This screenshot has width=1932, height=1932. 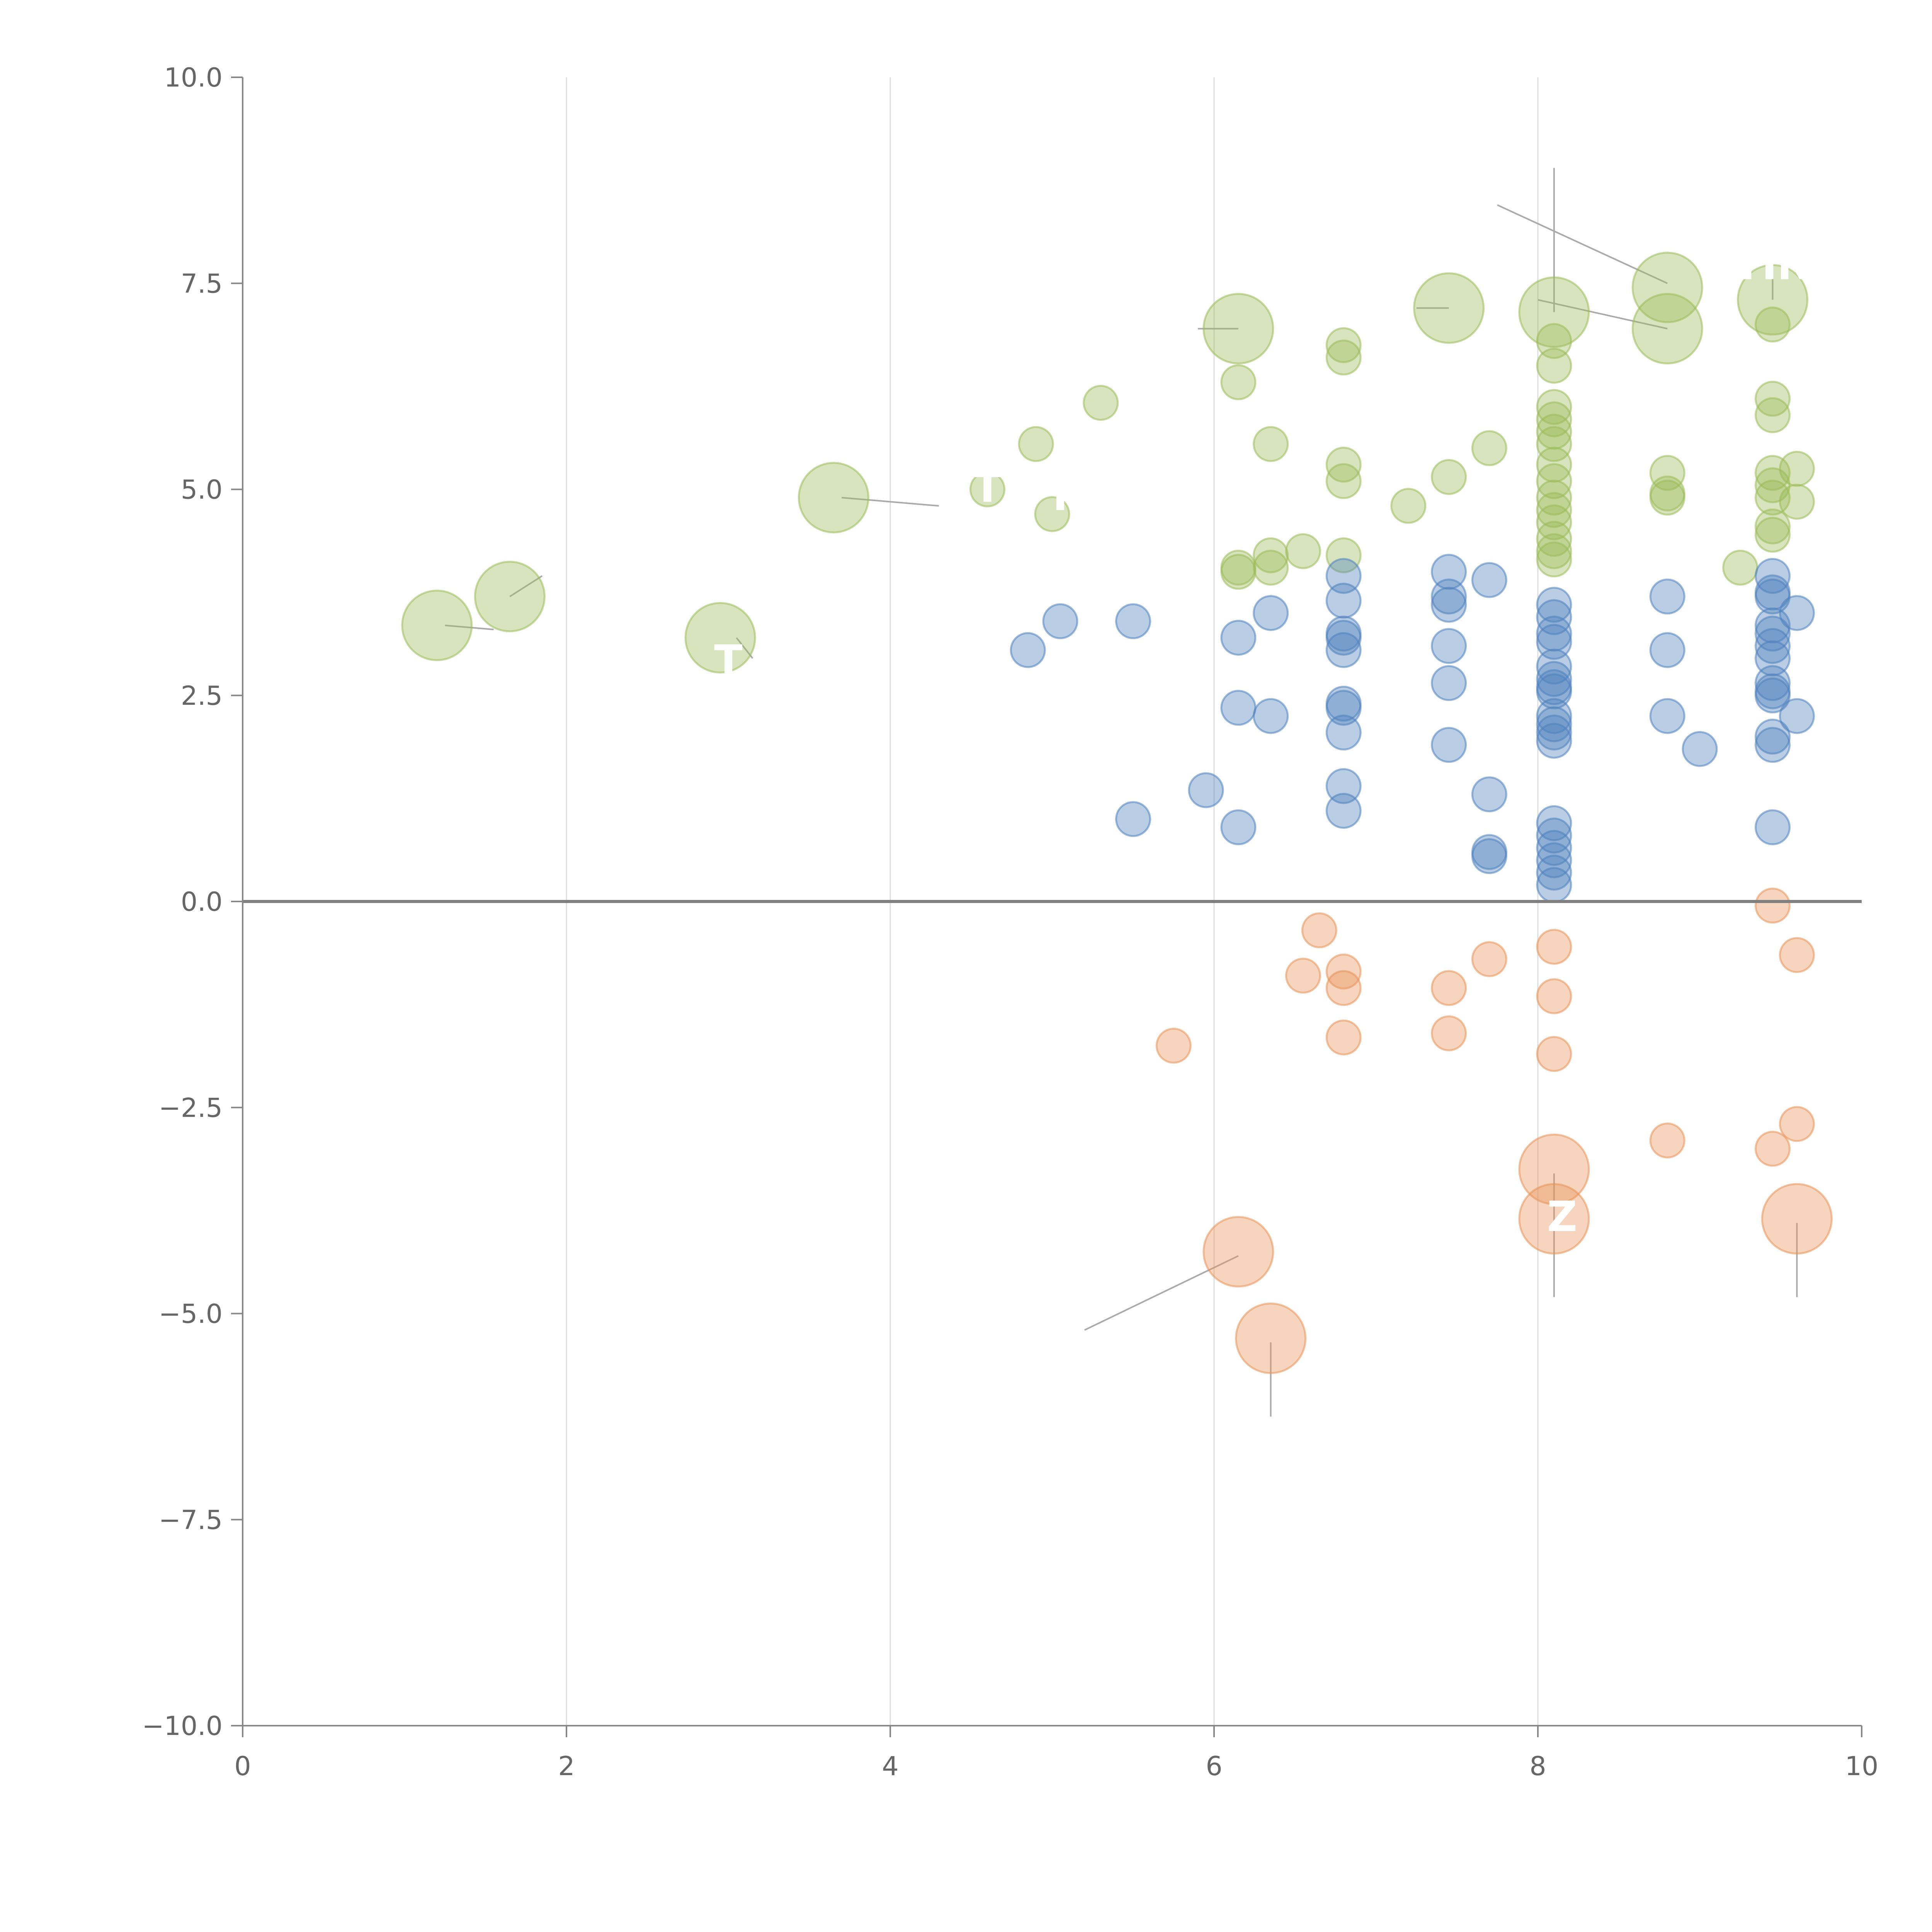 I want to click on y-tick-label: 0.0, so click(x=202, y=902).